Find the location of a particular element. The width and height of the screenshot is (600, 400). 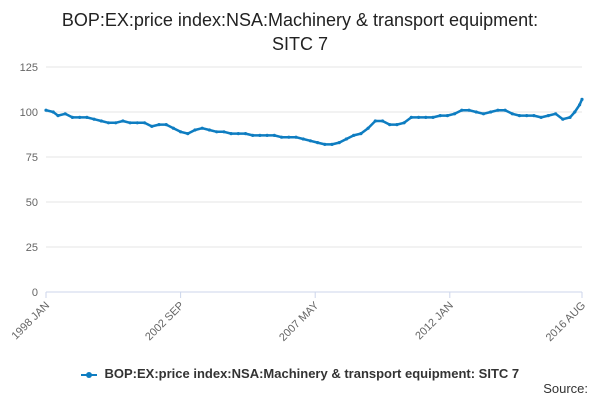

y-tick-label: 0 is located at coordinates (35, 293).